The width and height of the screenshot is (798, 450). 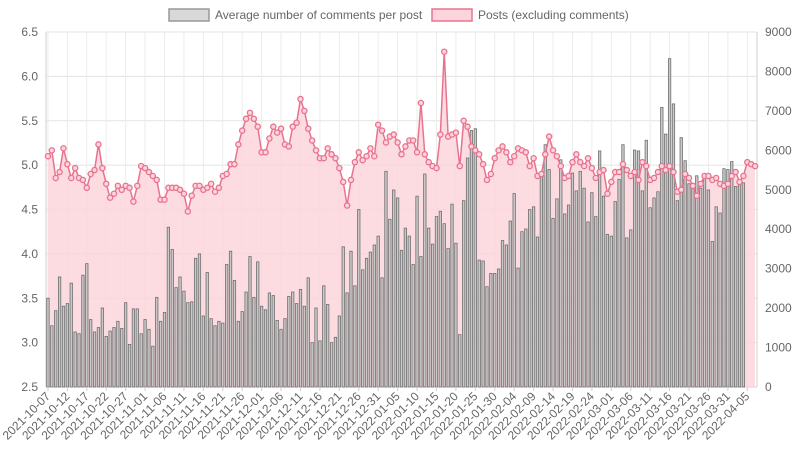 What do you see at coordinates (319, 15) in the screenshot?
I see `legend-label-comments: Average number of comments per post` at bounding box center [319, 15].